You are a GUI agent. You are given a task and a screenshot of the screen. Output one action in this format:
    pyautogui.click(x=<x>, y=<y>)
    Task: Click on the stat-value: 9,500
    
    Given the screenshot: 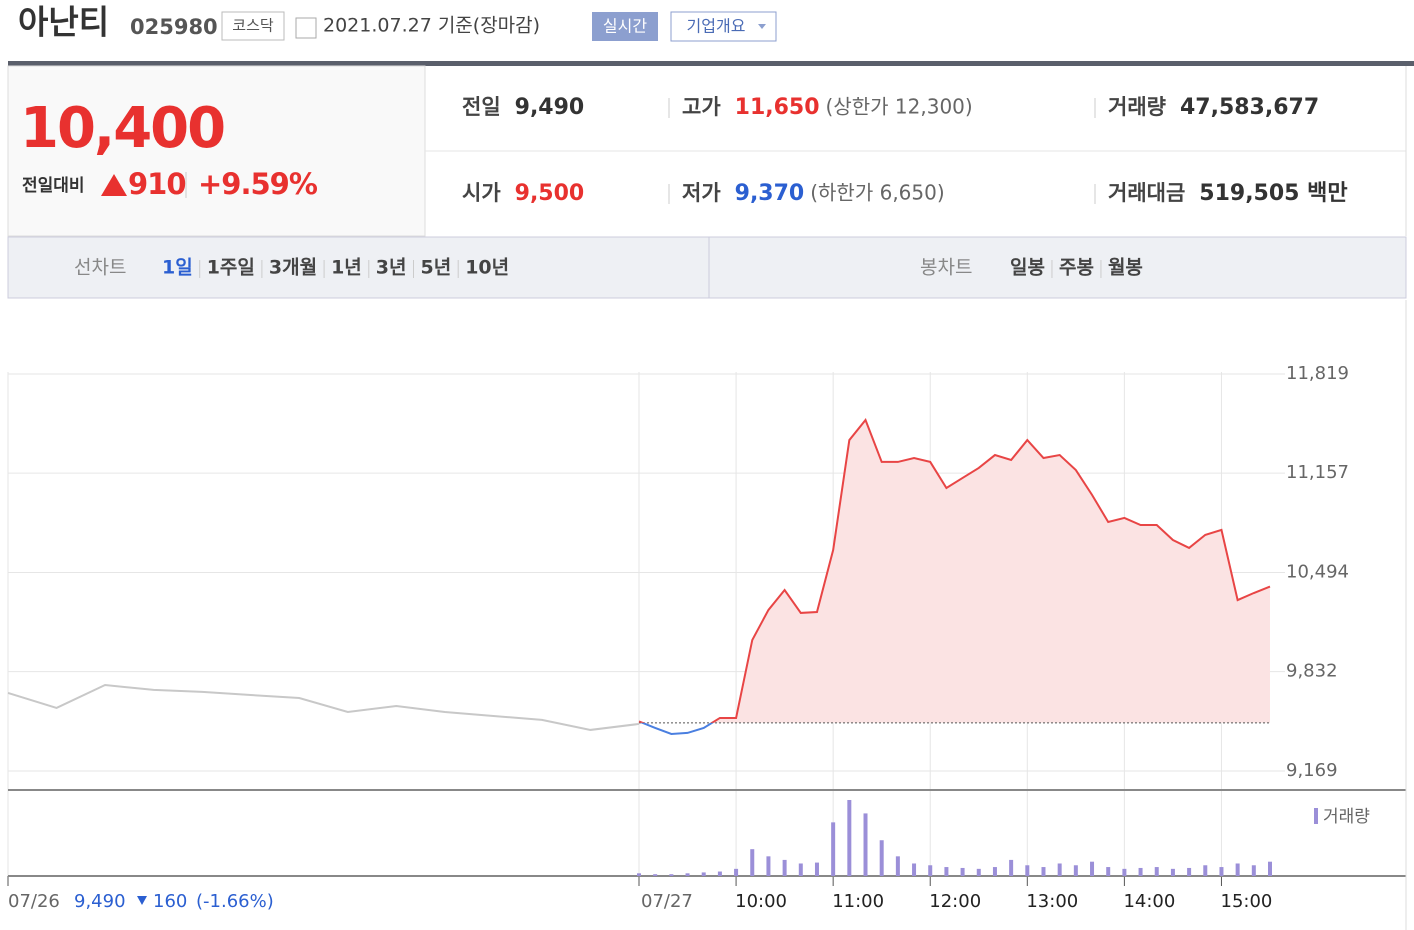 What is the action you would take?
    pyautogui.click(x=550, y=193)
    